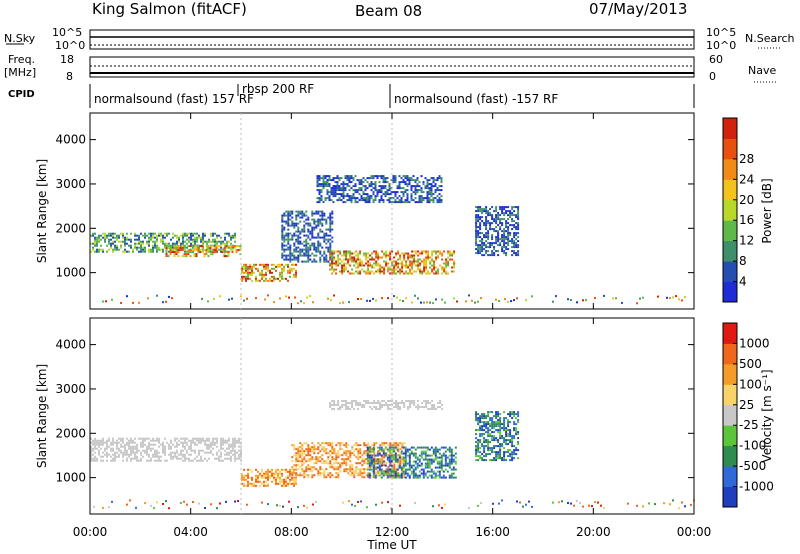 Image resolution: width=800 pixels, height=554 pixels. What do you see at coordinates (721, 32) in the screenshot?
I see `nsearch-tick-top: 10^5` at bounding box center [721, 32].